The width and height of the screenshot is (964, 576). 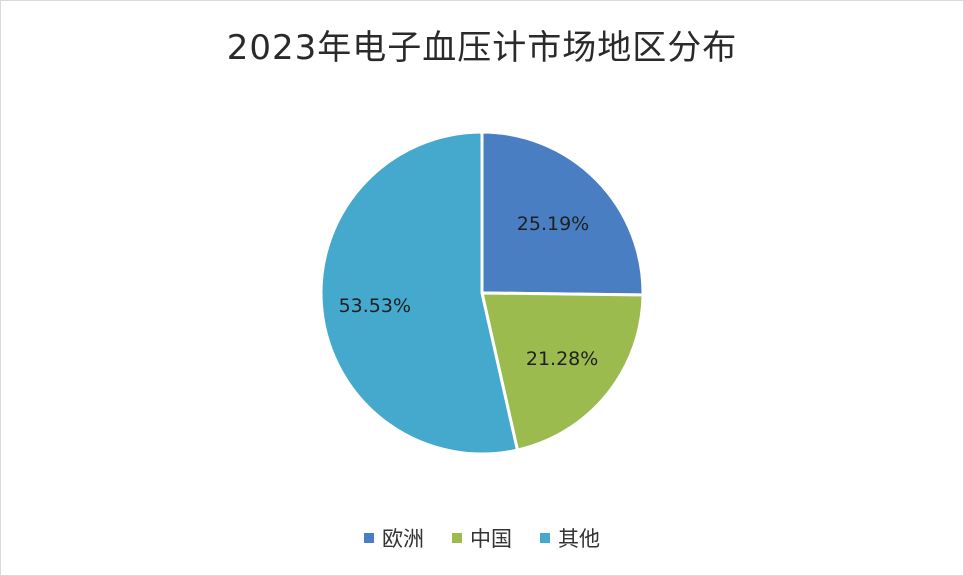 What do you see at coordinates (491, 539) in the screenshot?
I see `legend-label-china: 中国` at bounding box center [491, 539].